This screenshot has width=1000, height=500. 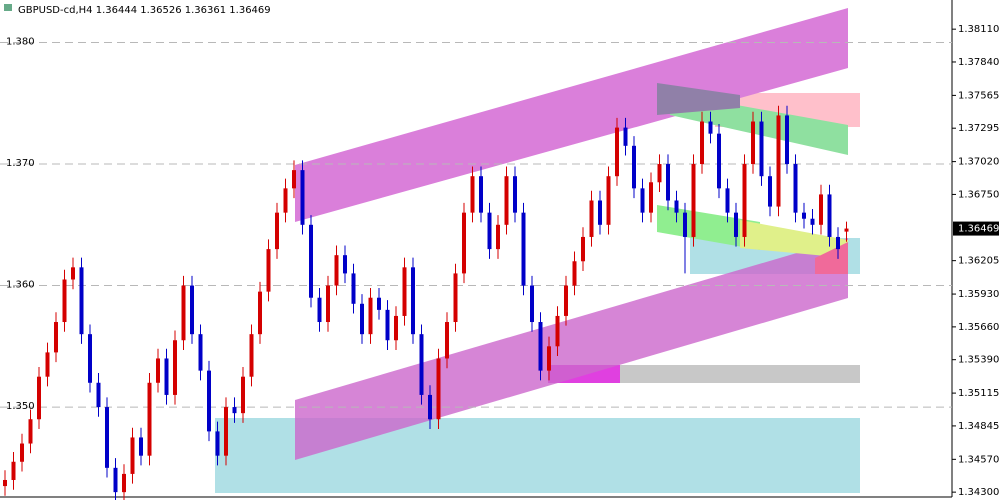 I want to click on y2-tick-label: 1.34845, so click(x=978, y=426).